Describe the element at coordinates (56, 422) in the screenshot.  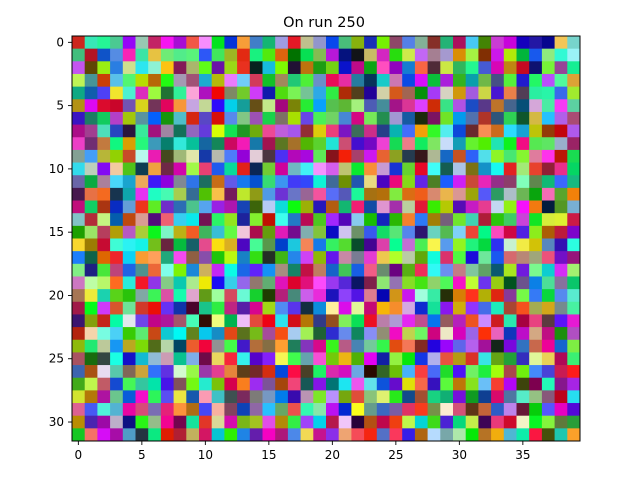
I see `y-tick-label: 30` at that location.